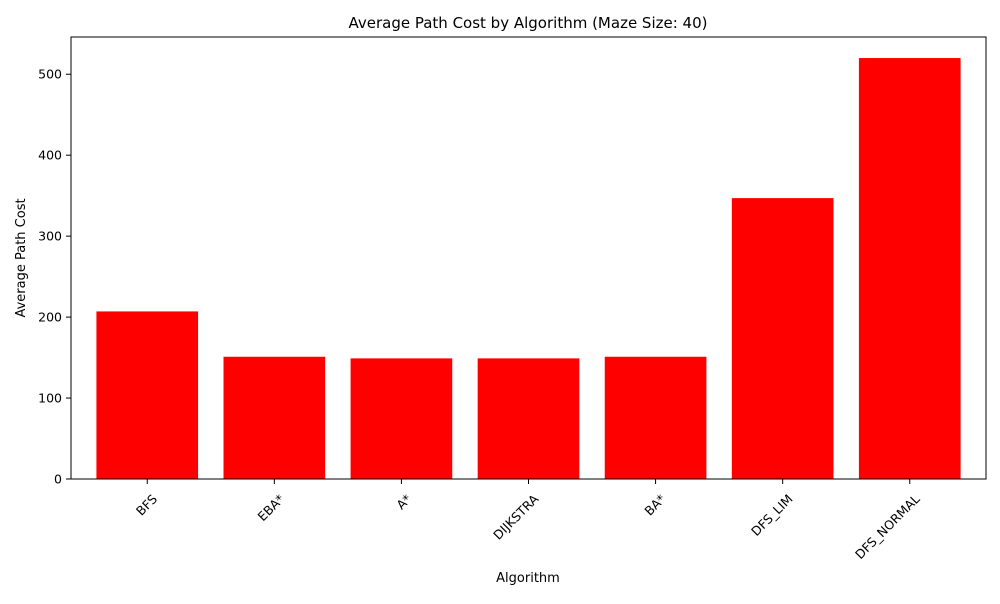 The width and height of the screenshot is (1000, 604). I want to click on x-tick-label: DIJKSTRA, so click(516, 517).